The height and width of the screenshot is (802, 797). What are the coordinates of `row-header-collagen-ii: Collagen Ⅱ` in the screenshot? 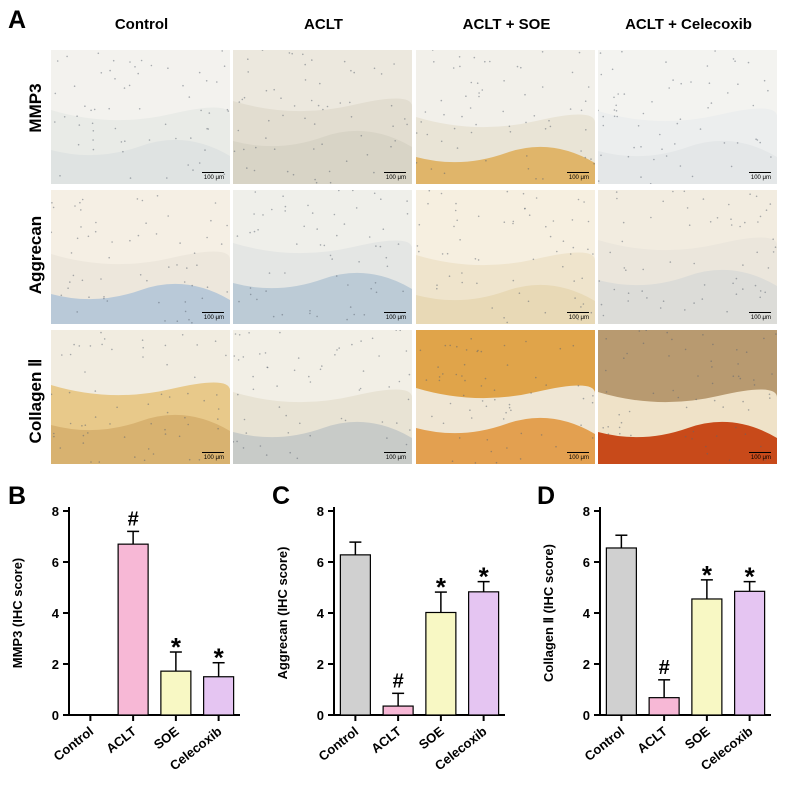 It's located at (35, 401).